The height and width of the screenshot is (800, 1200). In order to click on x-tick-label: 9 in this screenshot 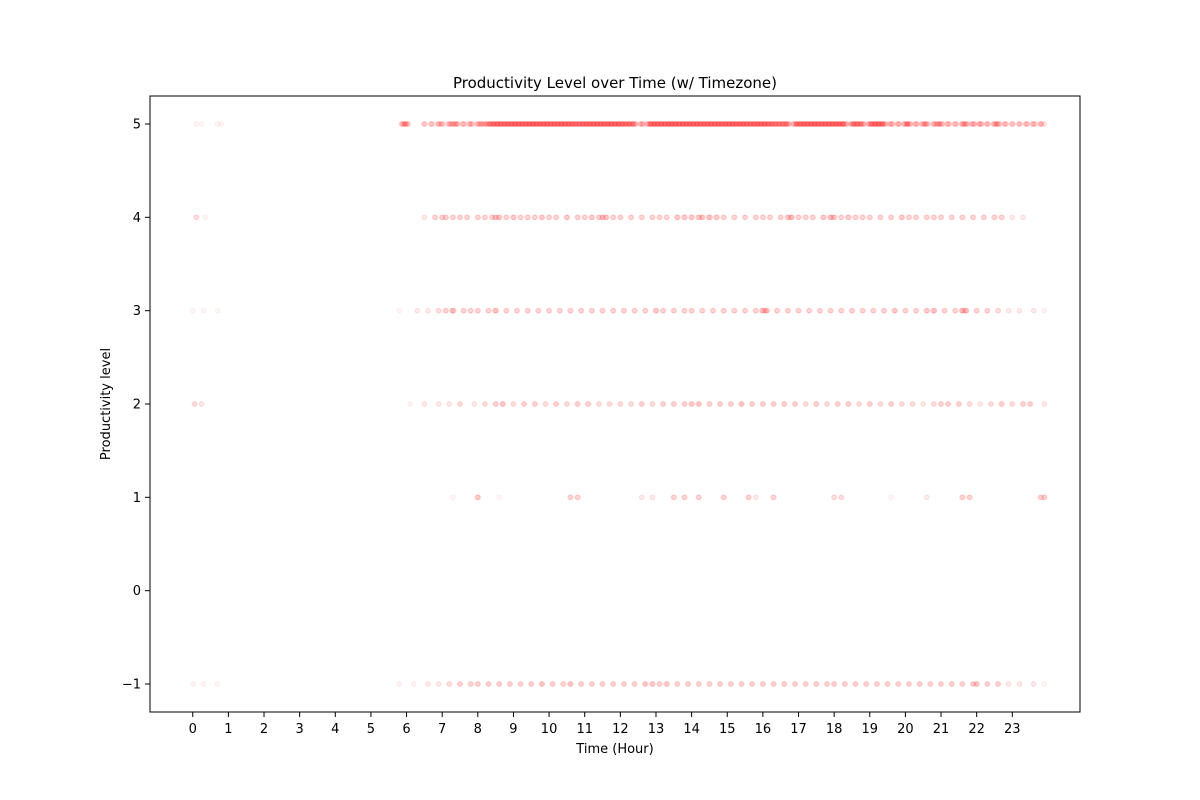, I will do `click(513, 729)`.